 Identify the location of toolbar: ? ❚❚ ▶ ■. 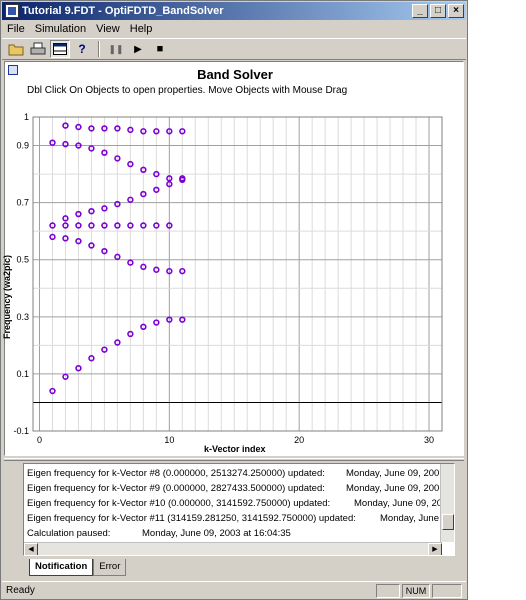
(234, 49).